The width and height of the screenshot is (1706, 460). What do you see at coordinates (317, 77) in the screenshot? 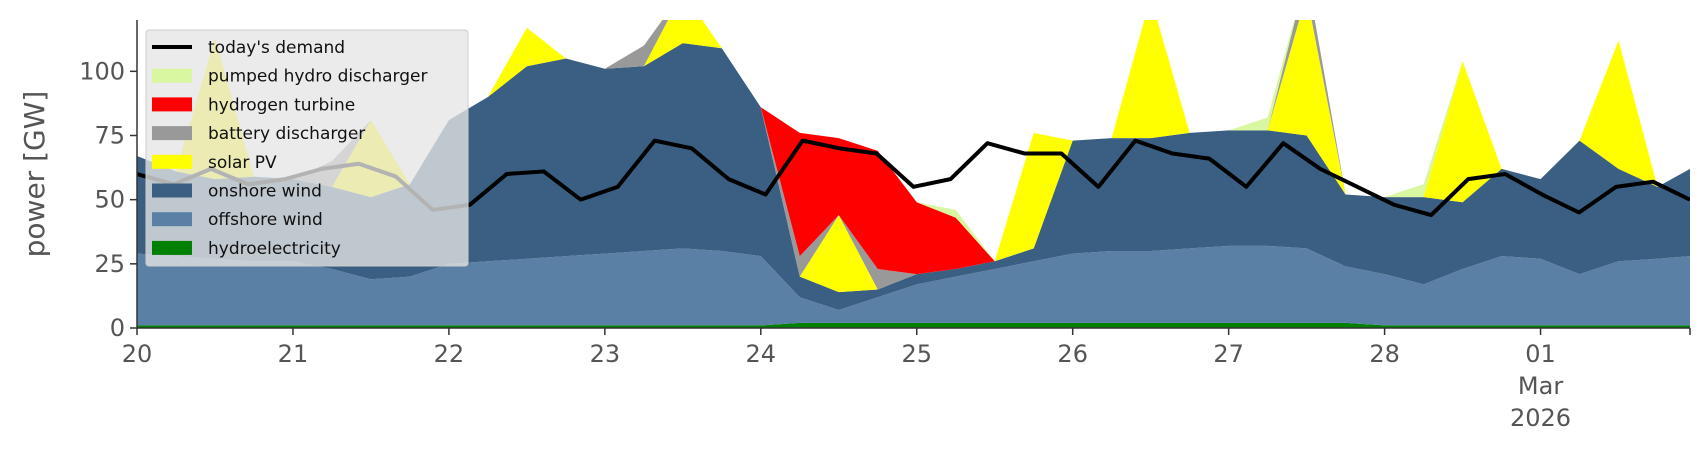
I see `legend-label-pumped-hydro-discharger: pumped hydro discharger` at bounding box center [317, 77].